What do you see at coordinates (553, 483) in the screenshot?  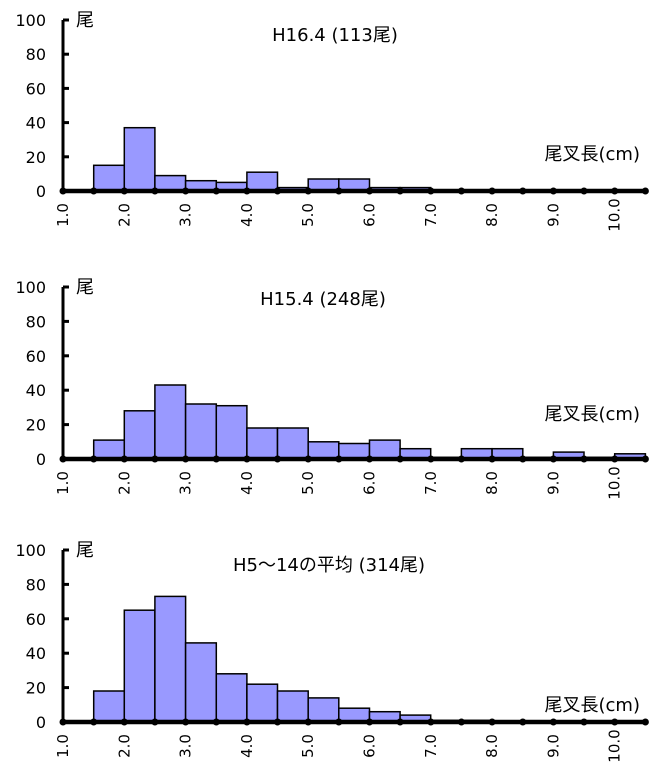 I see `x-tick-label: 9.0` at bounding box center [553, 483].